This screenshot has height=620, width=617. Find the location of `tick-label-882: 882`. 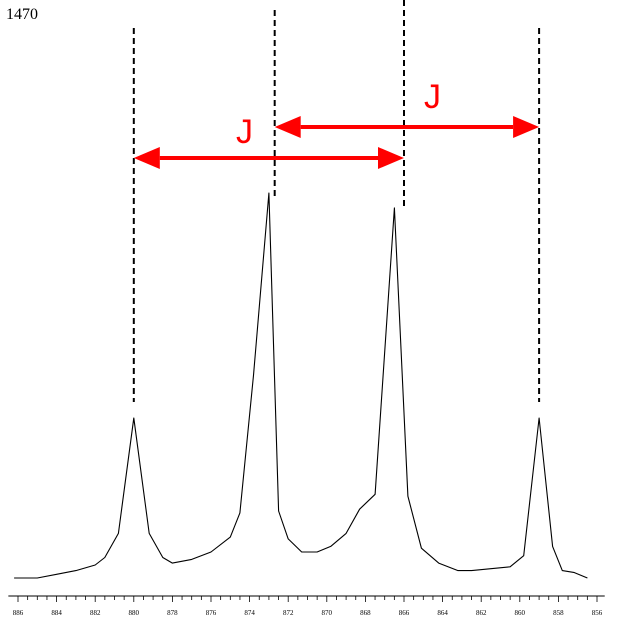

tick-label-882: 882 is located at coordinates (95, 613).